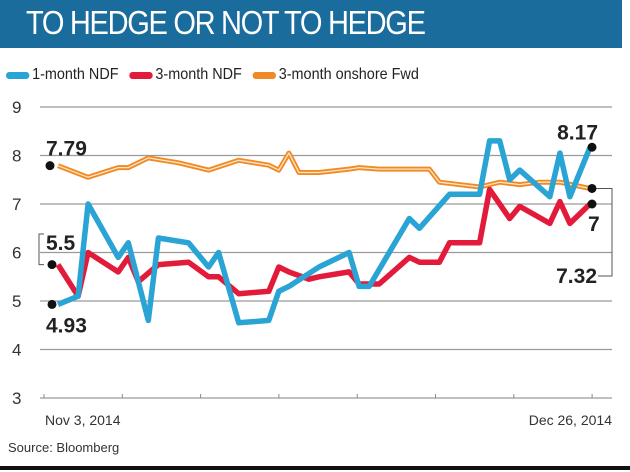 The width and height of the screenshot is (630, 472). What do you see at coordinates (16, 253) in the screenshot?
I see `y-tick-label: 6` at bounding box center [16, 253].